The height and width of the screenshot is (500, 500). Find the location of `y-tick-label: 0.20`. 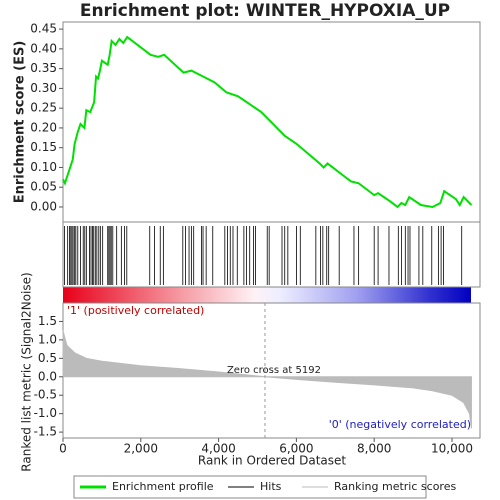

y-tick-label: 0.20 is located at coordinates (43, 127).